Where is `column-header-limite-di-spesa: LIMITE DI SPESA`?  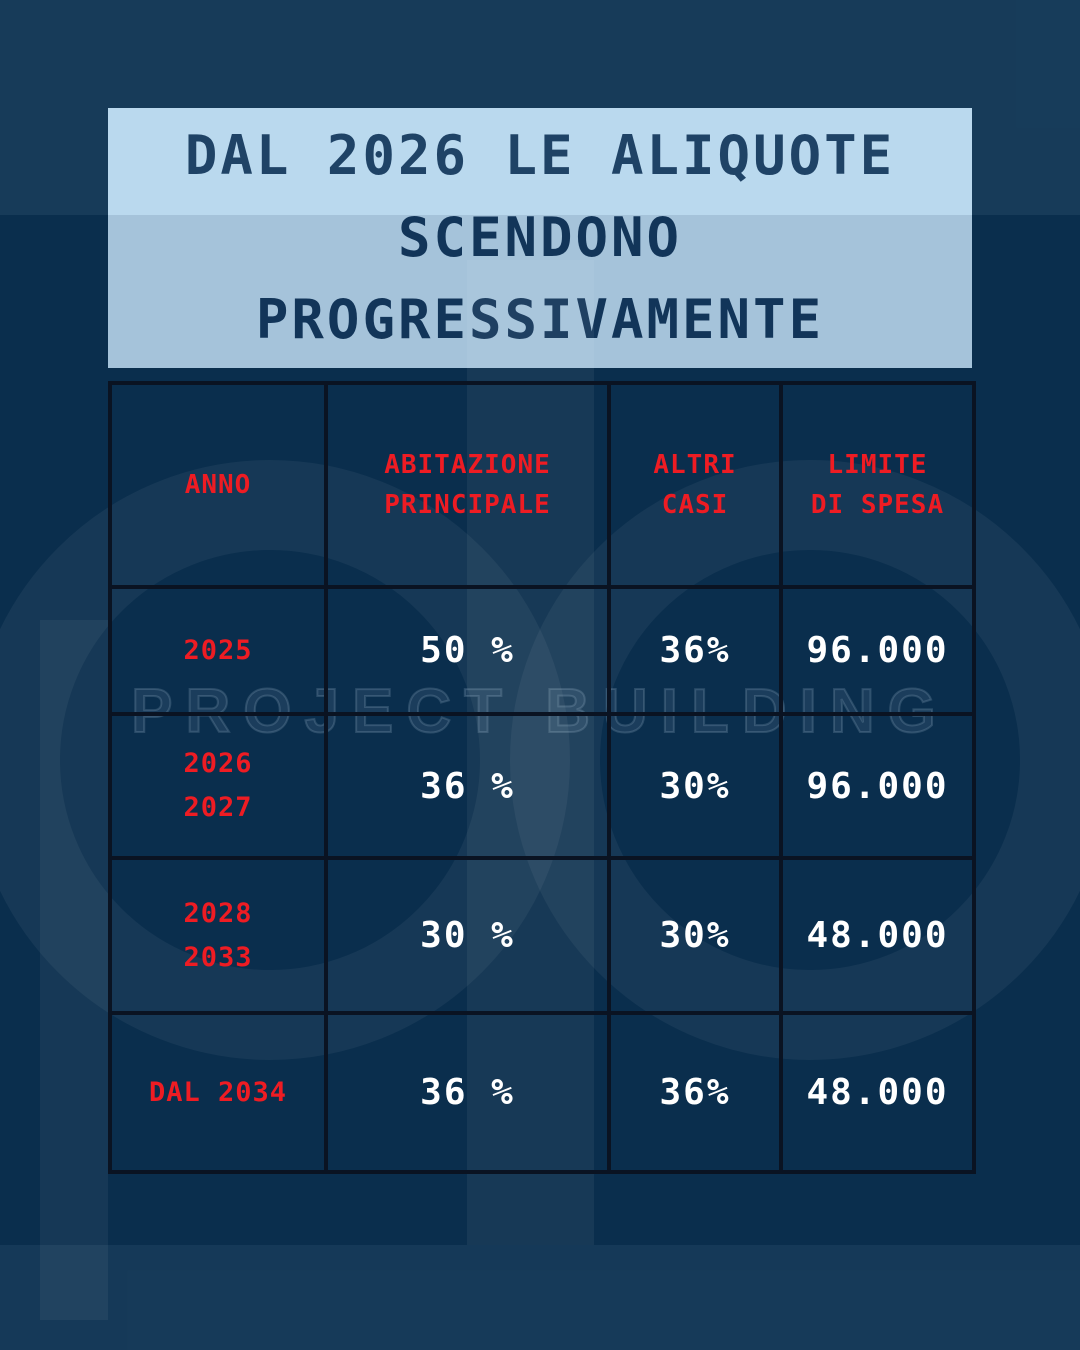
column-header-limite-di-spesa: LIMITE DI SPESA is located at coordinates (877, 485).